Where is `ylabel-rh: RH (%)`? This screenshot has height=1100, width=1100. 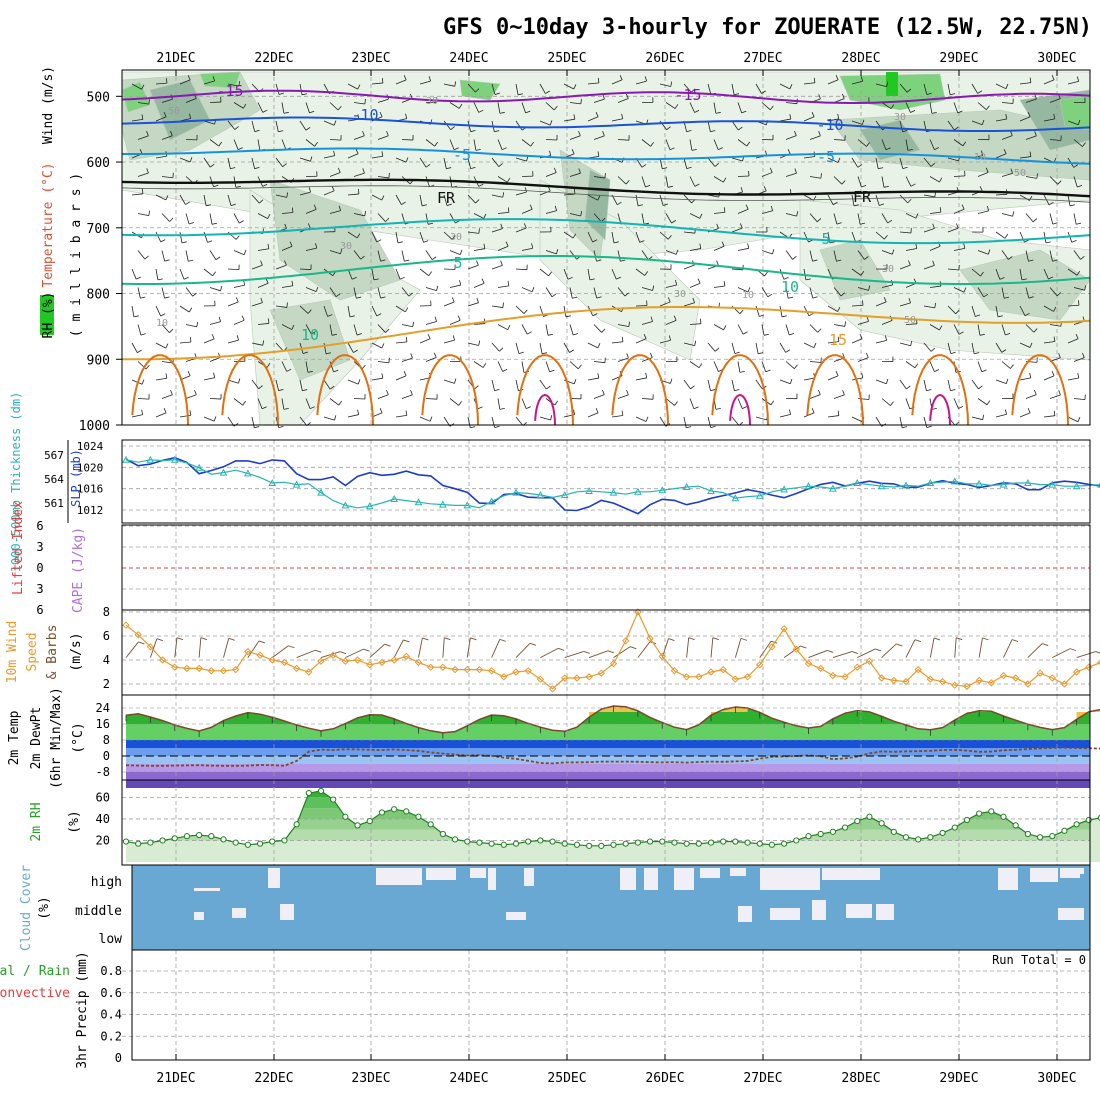
ylabel-rh: RH (%) is located at coordinates (48, 315).